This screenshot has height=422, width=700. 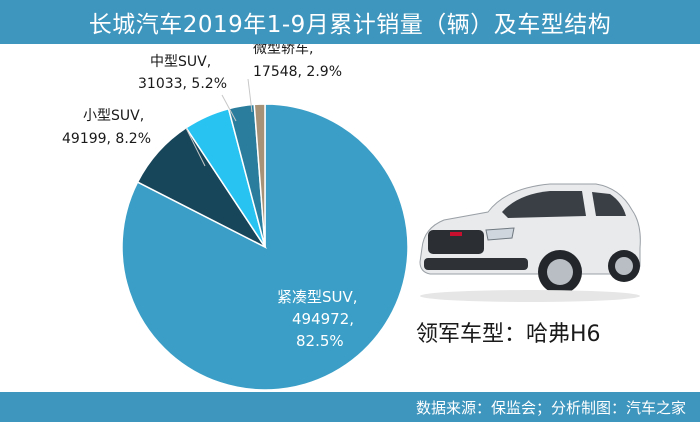 What do you see at coordinates (456, 242) in the screenshot?
I see `car-grille` at bounding box center [456, 242].